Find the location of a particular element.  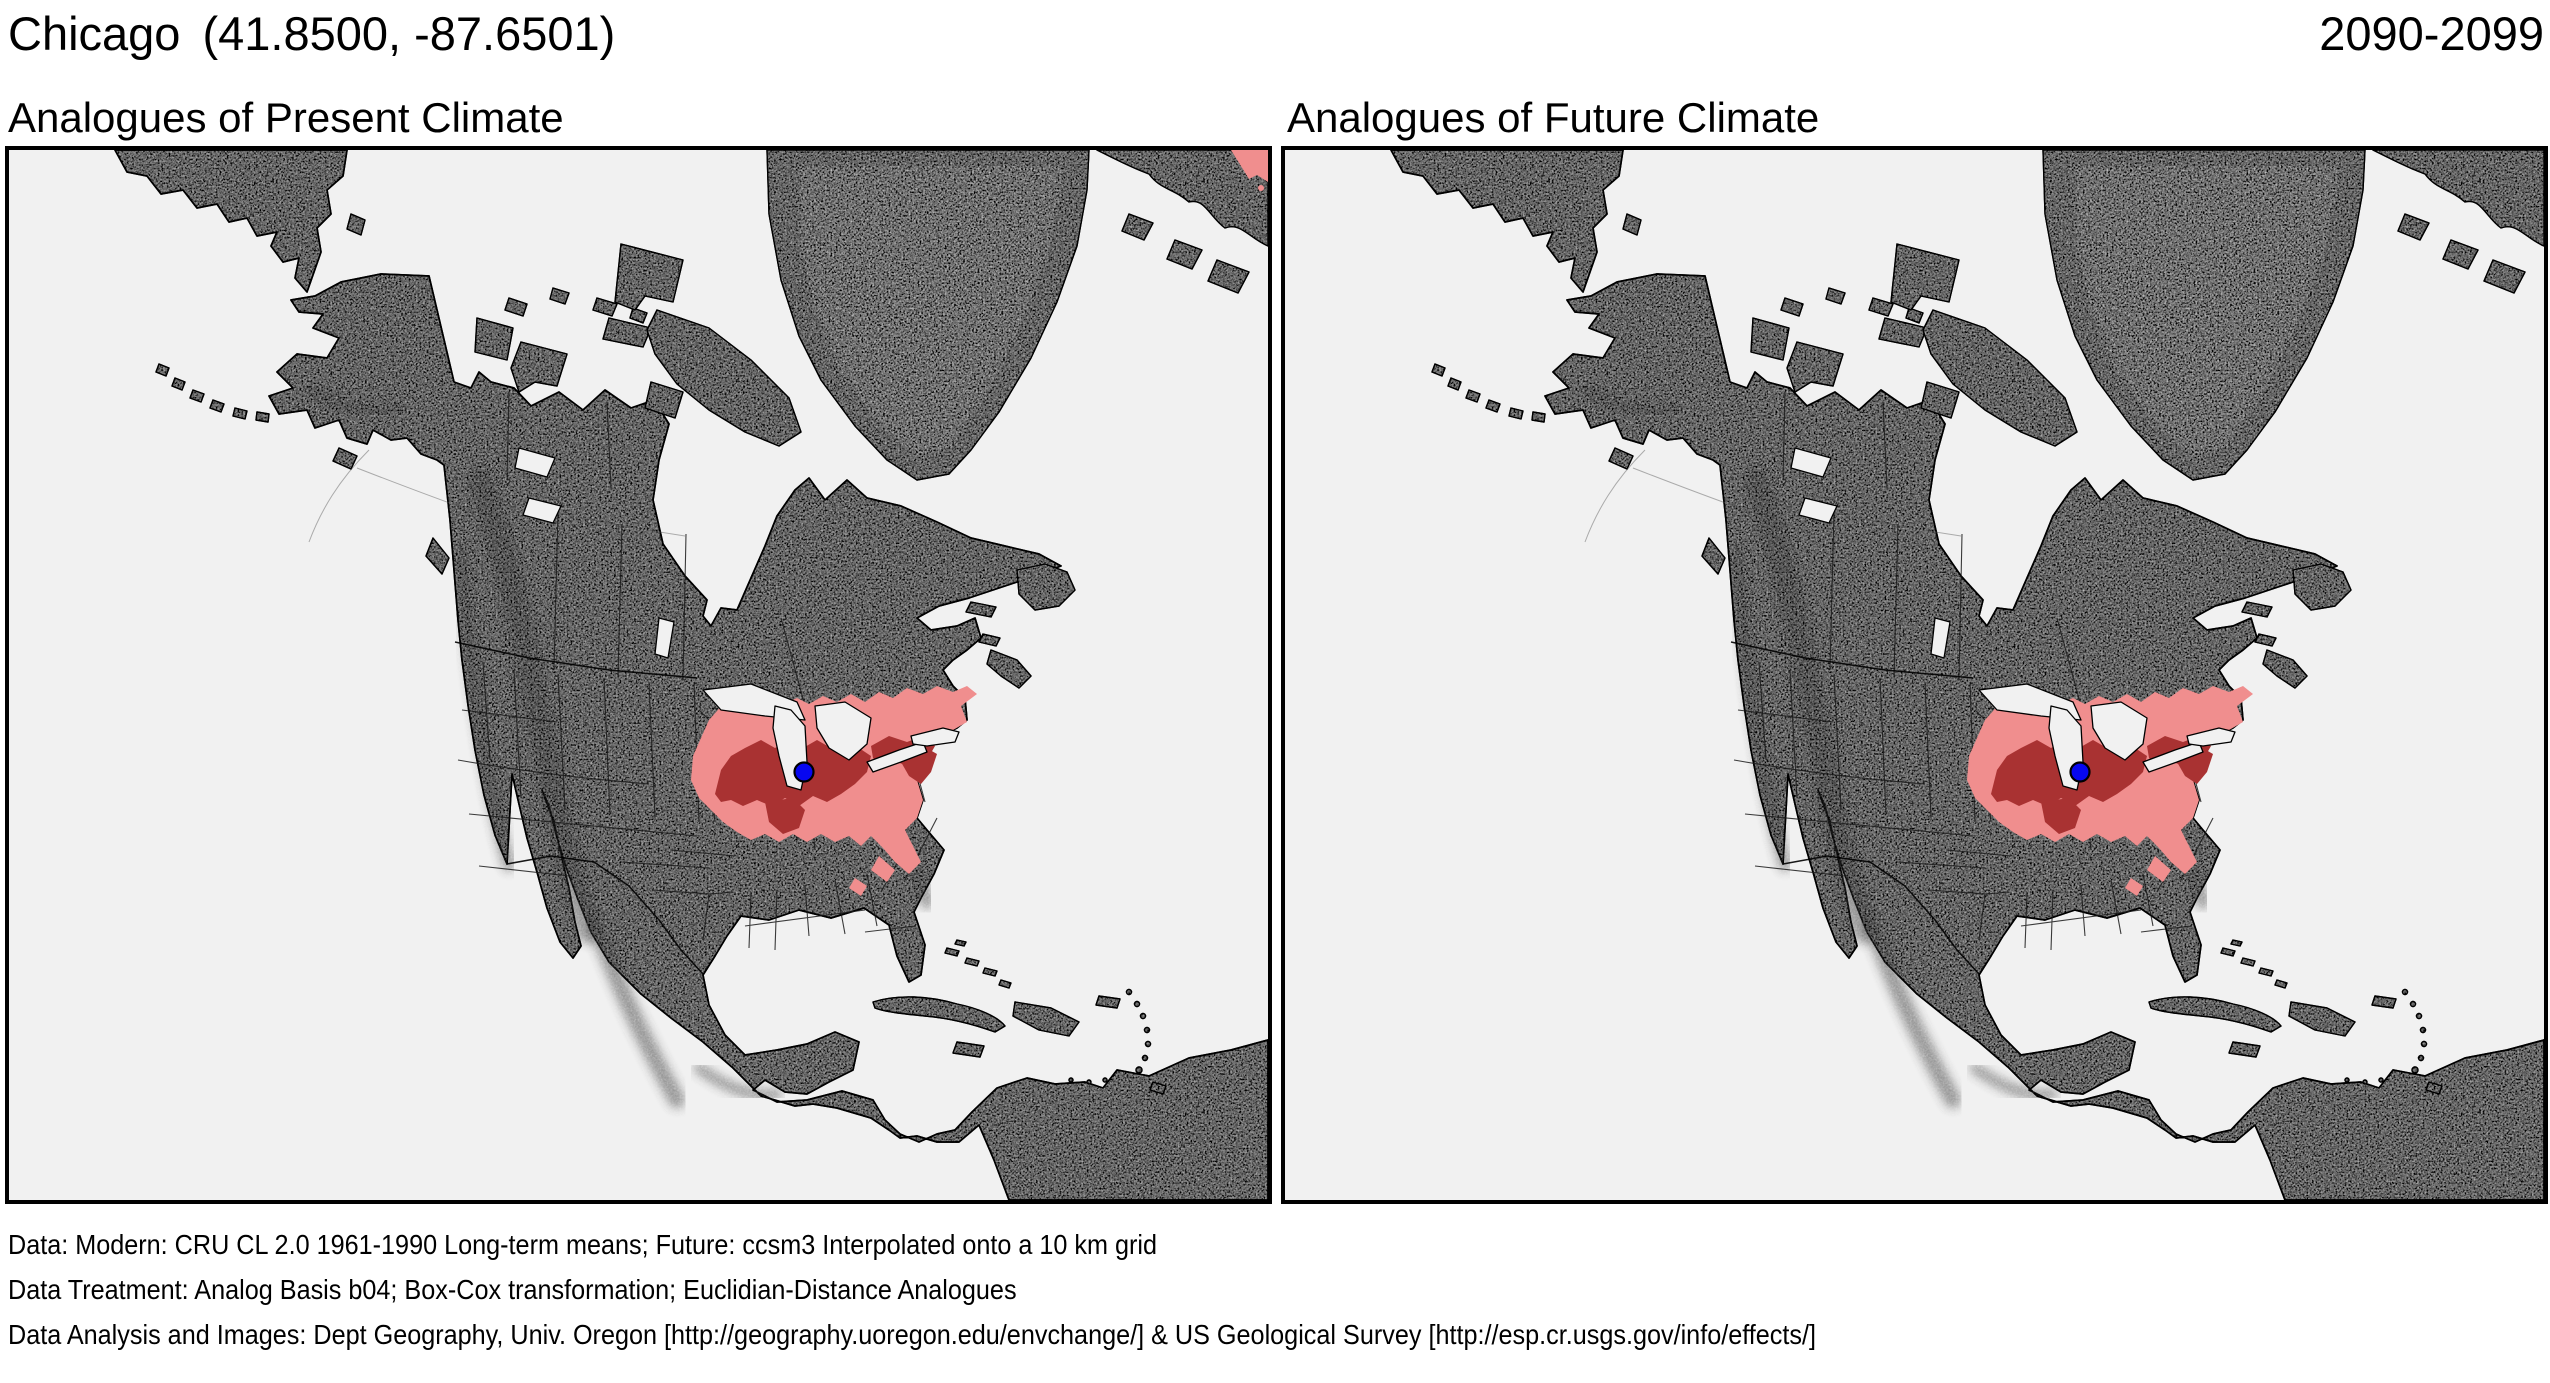

page-title: Chicago (41.8500, -87.6501) is located at coordinates (311, 33).